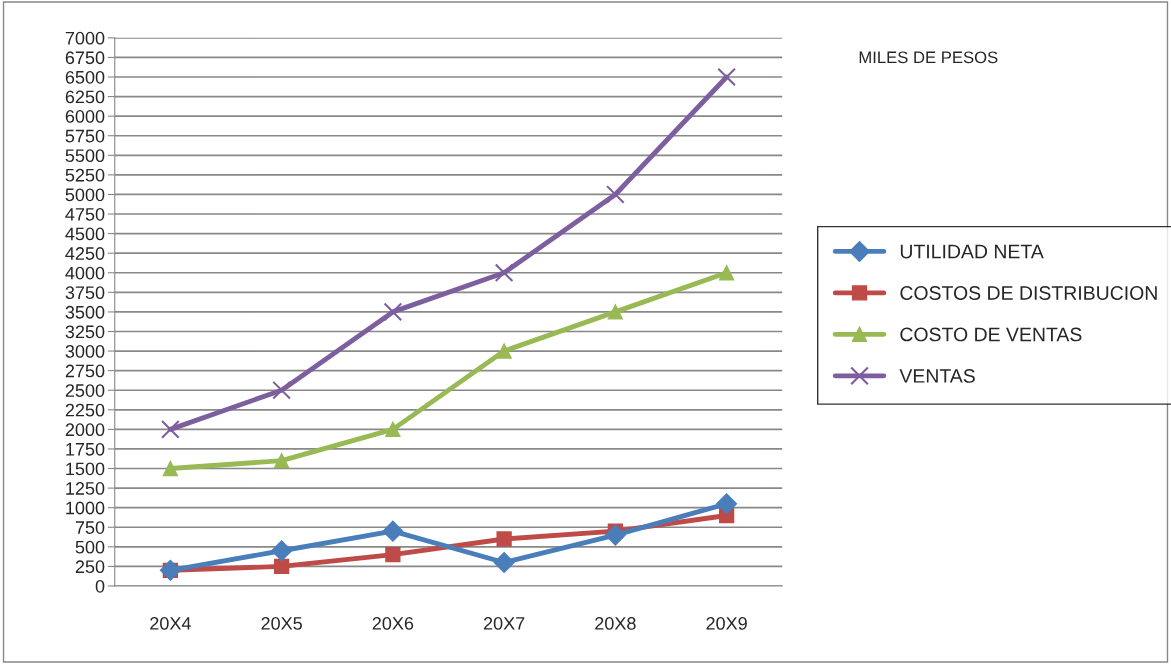 This screenshot has width=1171, height=664. What do you see at coordinates (85, 430) in the screenshot?
I see `y-tick-label: 2000` at bounding box center [85, 430].